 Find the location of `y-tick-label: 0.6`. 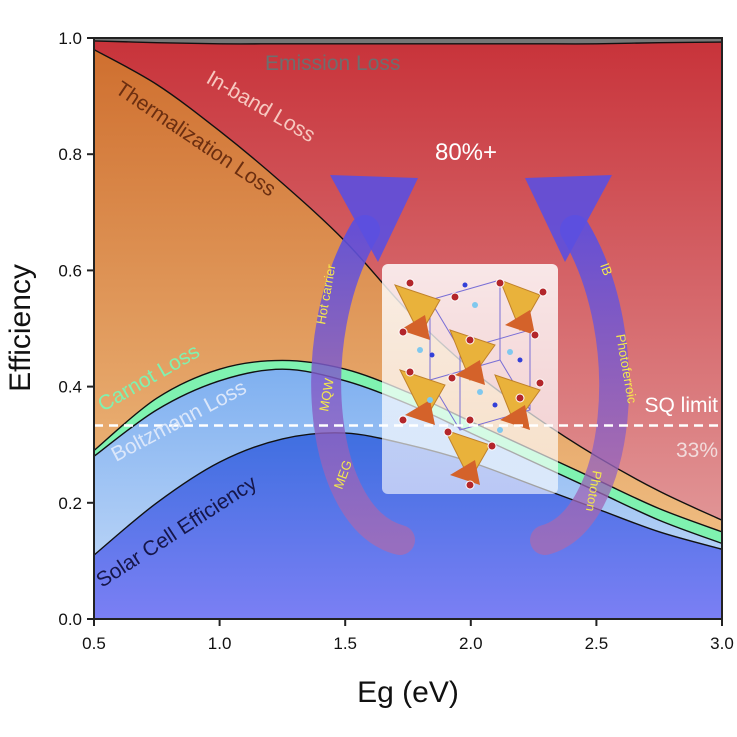

y-tick-label: 0.6 is located at coordinates (70, 270).